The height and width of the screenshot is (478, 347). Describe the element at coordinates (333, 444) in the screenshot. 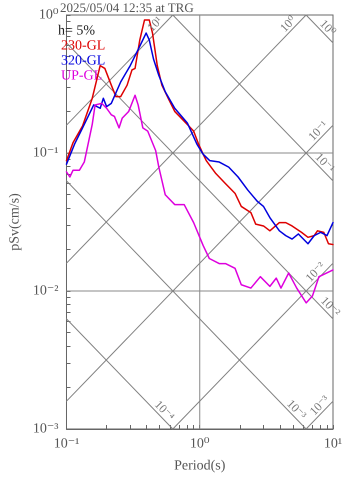

I see `x-tick-label: 10¹` at that location.